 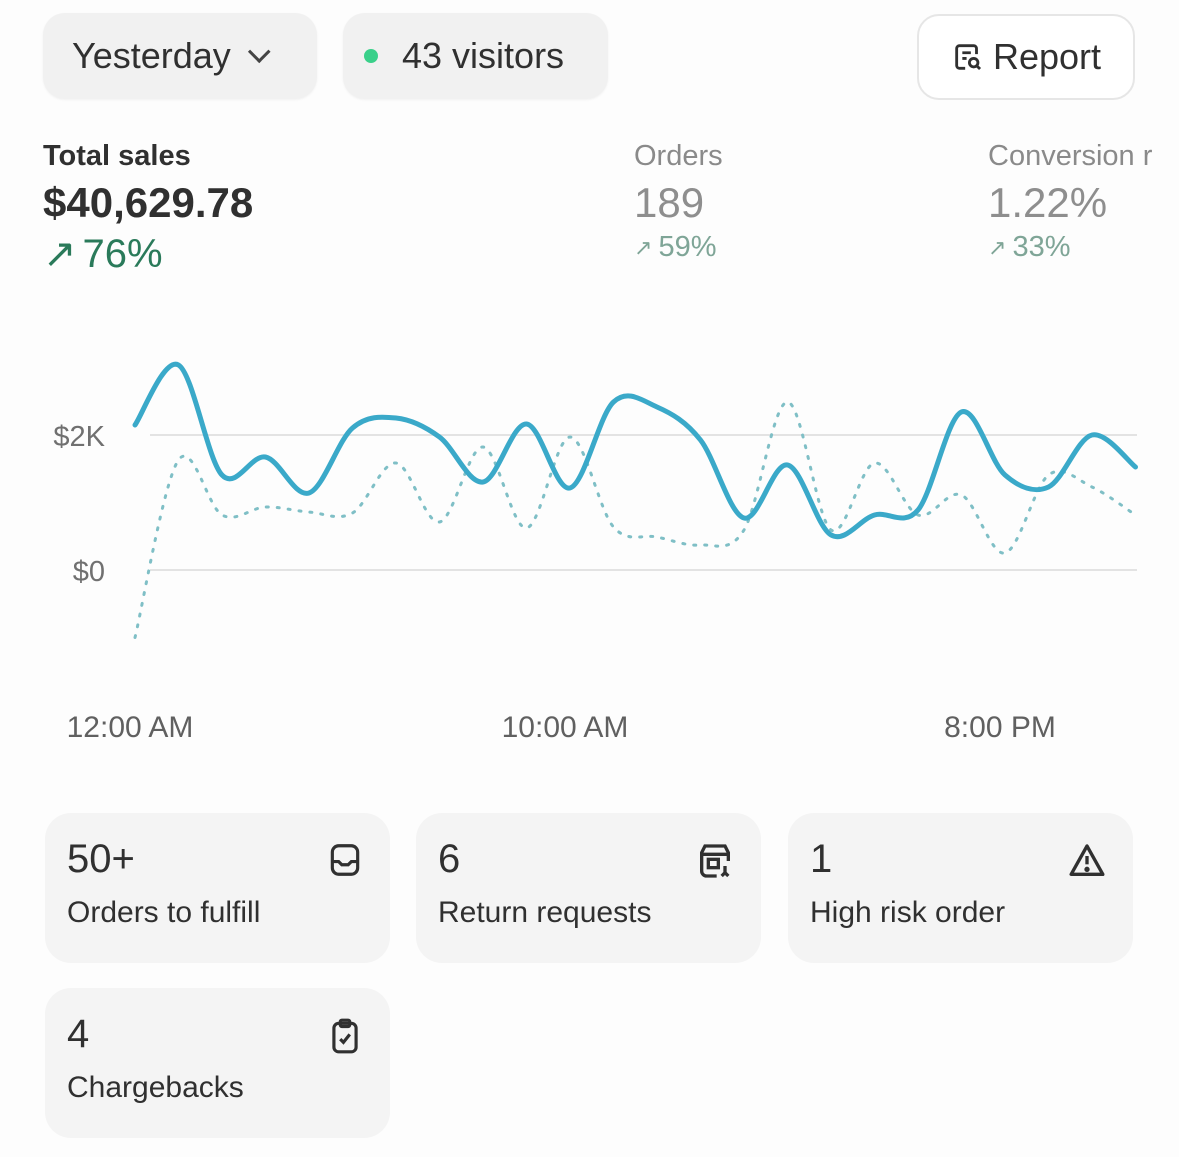 What do you see at coordinates (483, 55) in the screenshot?
I see `visitors-label: 43 visitors` at bounding box center [483, 55].